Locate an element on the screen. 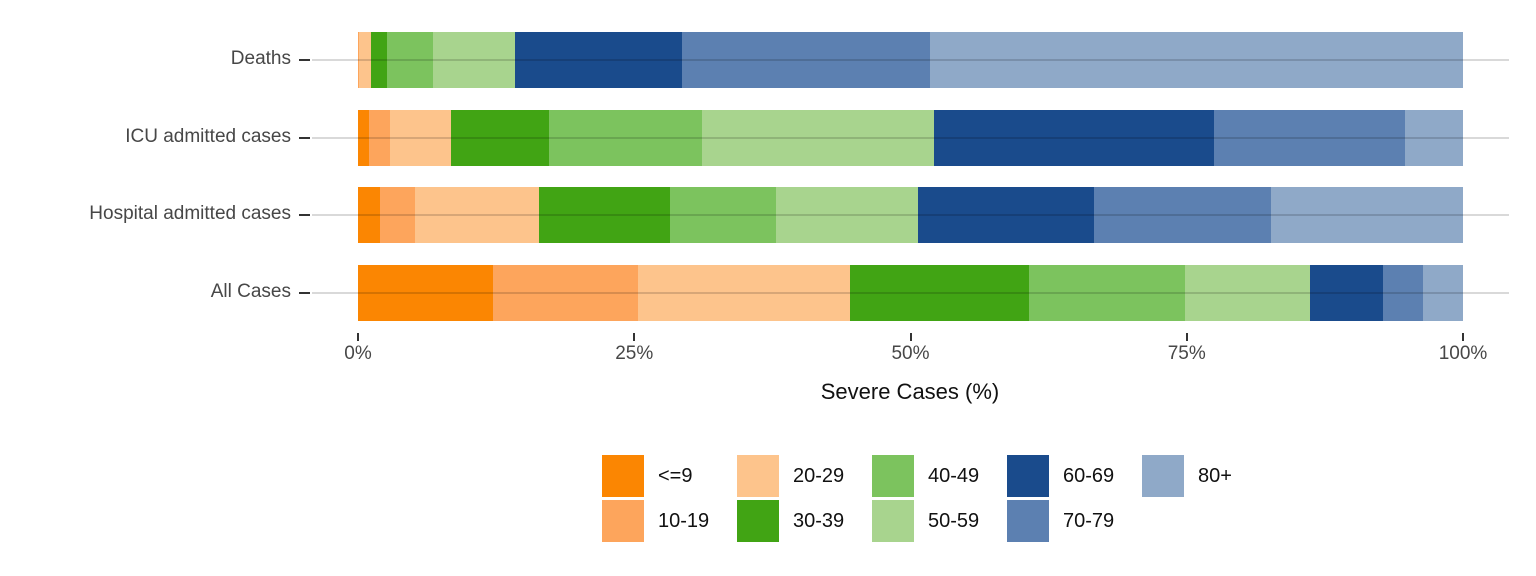 Image resolution: width=1536 pixels, height=576 pixels. legend-item: 20-29 is located at coordinates (804, 477).